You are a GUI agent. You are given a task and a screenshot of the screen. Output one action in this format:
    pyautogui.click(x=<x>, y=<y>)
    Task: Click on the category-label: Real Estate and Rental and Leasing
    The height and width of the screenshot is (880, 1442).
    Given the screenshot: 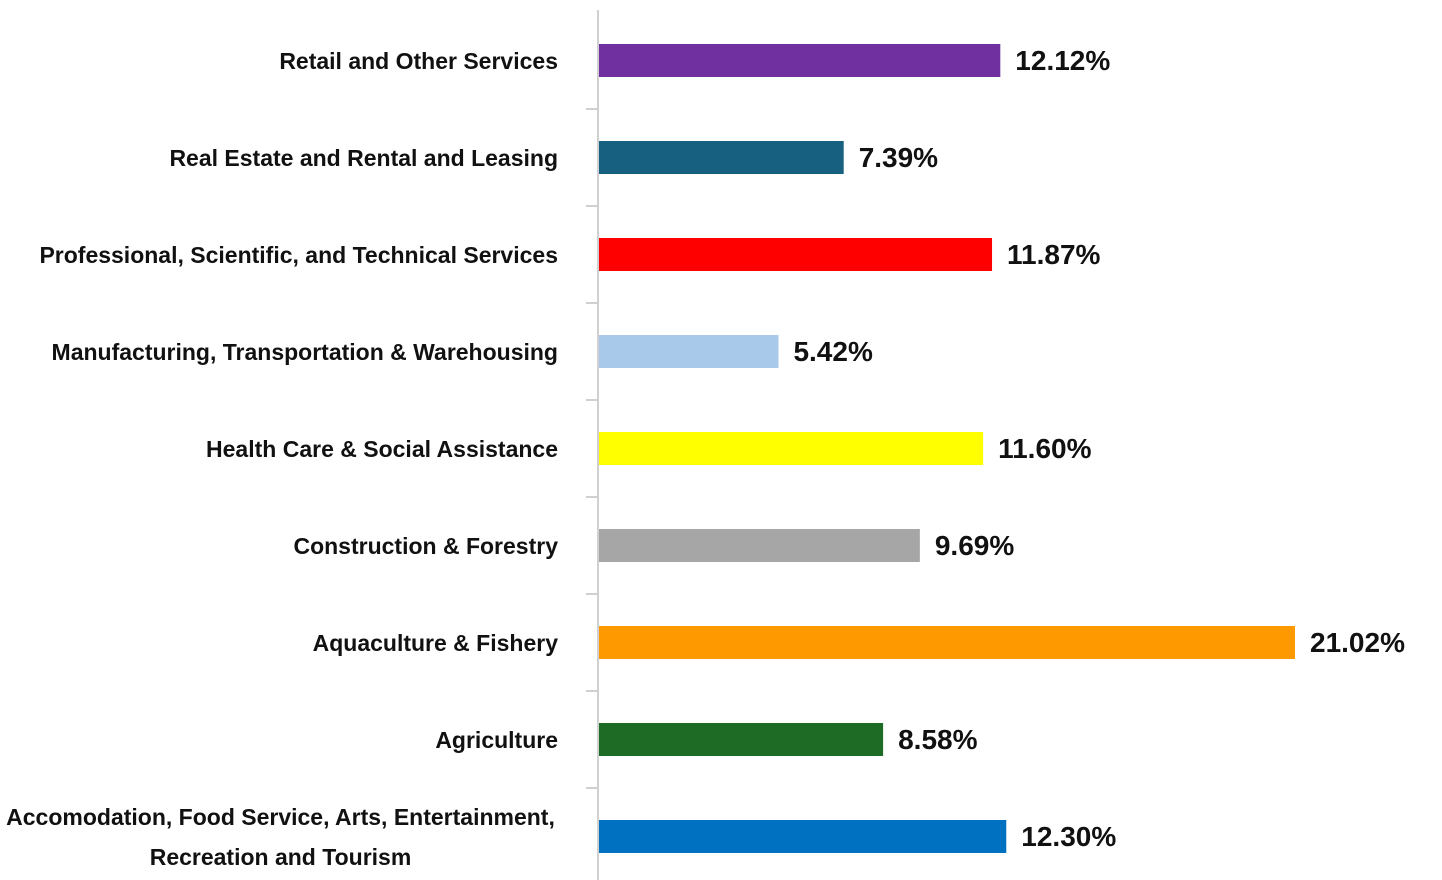 What is the action you would take?
    pyautogui.click(x=363, y=157)
    